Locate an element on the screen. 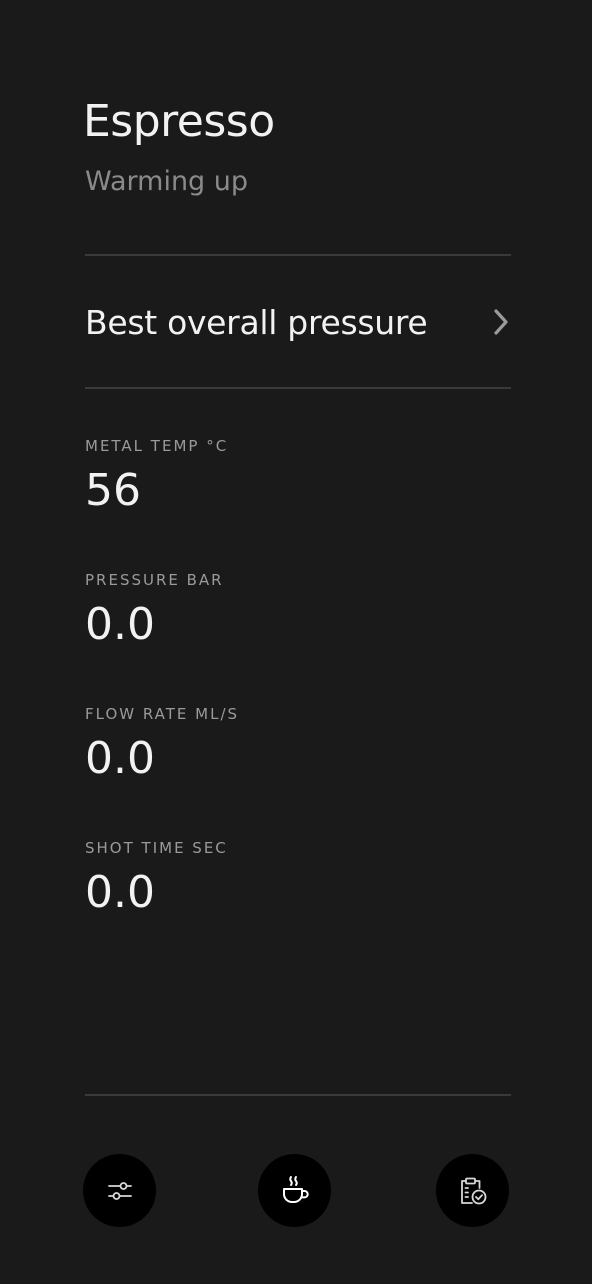  metric-value: 56 is located at coordinates (113, 490).